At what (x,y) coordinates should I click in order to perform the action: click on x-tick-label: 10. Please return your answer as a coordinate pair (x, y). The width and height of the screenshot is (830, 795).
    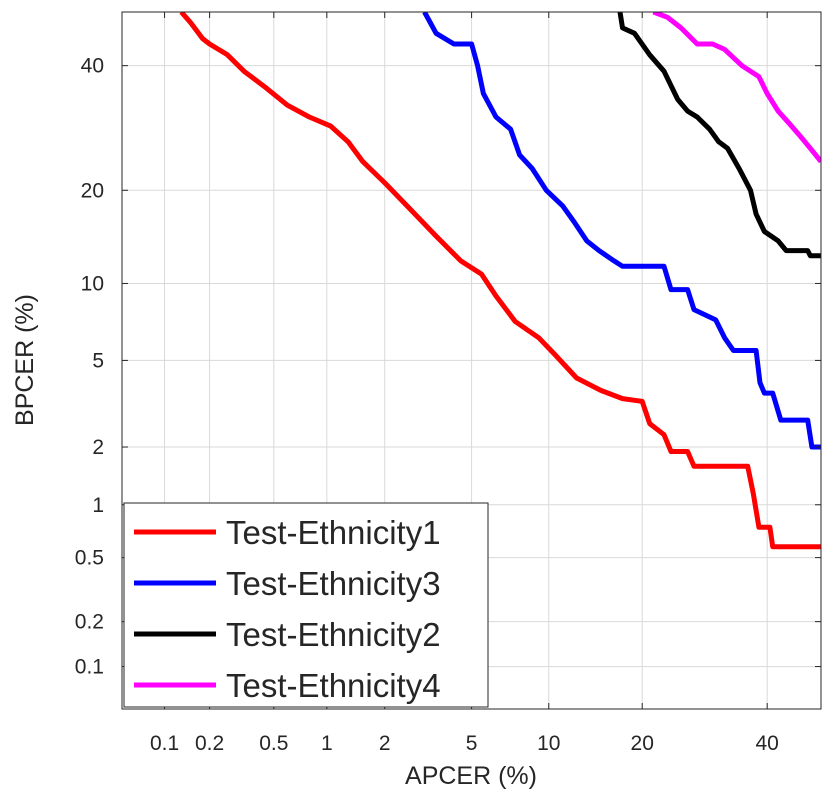
    Looking at the image, I should click on (548, 743).